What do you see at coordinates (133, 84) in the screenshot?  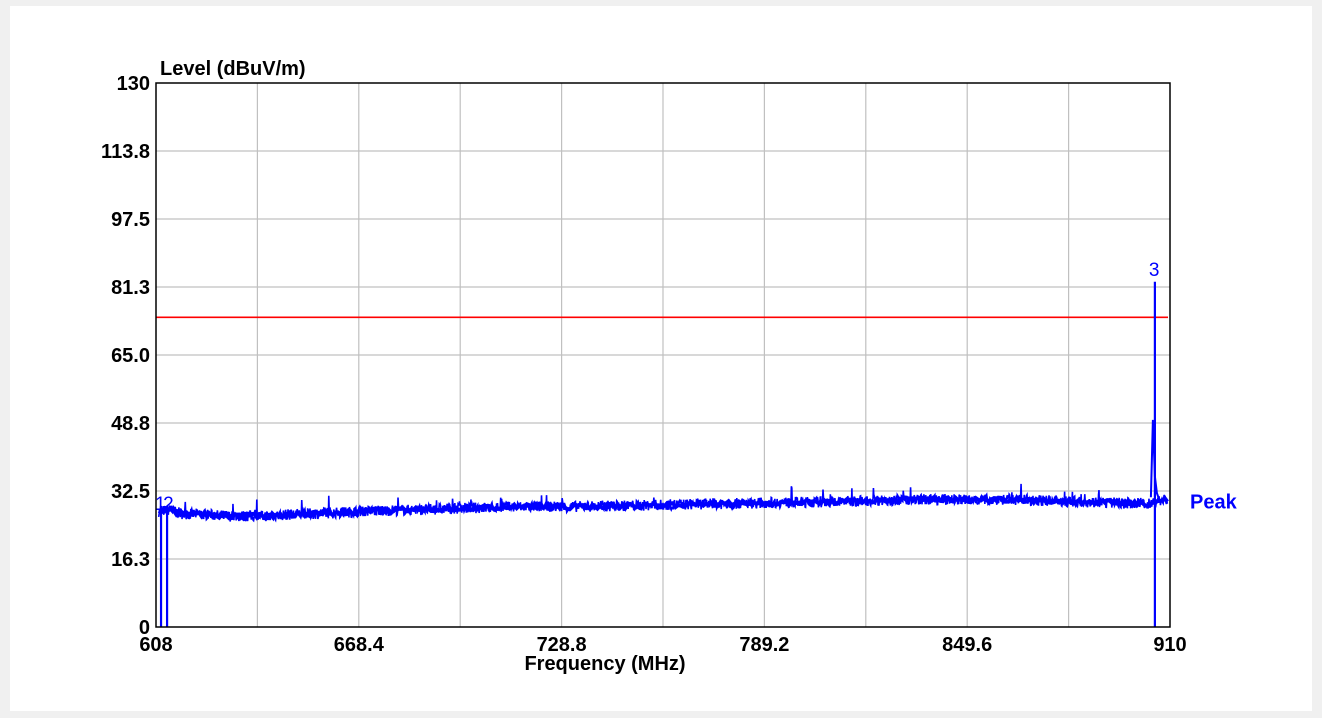 I see `y-tick-label: 130` at bounding box center [133, 84].